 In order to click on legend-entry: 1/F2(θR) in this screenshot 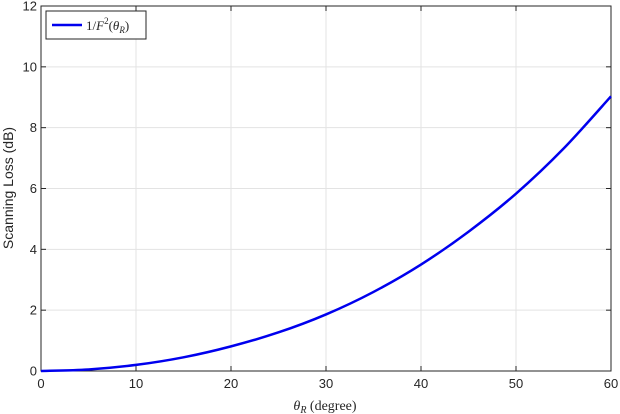, I will do `click(107, 25)`.